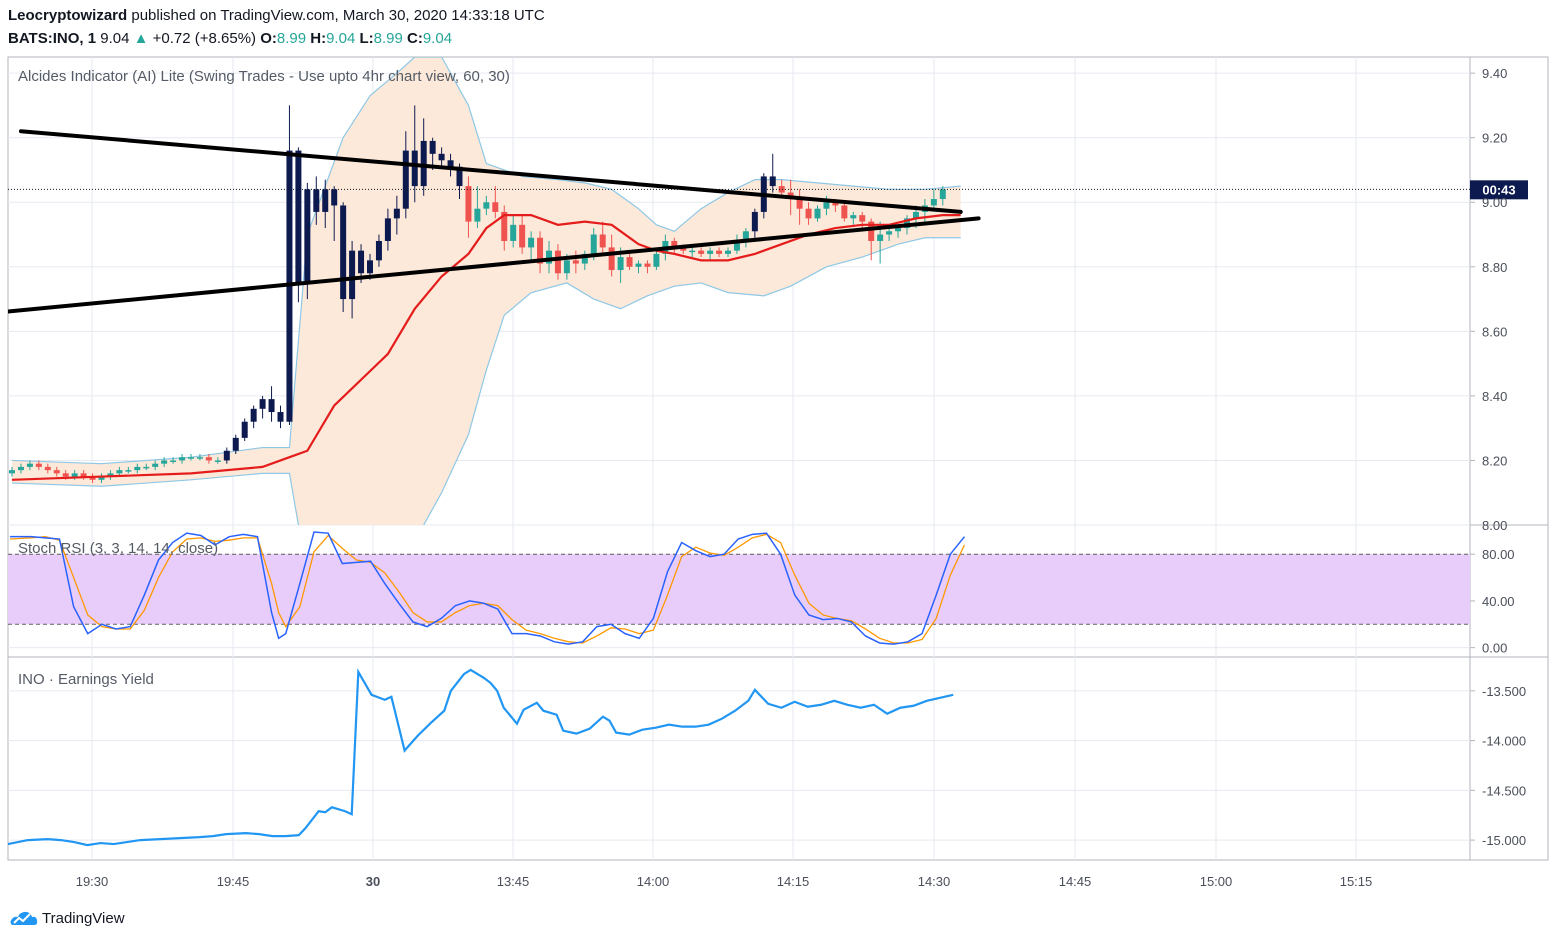 The image size is (1554, 943). What do you see at coordinates (204, 38) in the screenshot?
I see `price-change: +0.72 (+8.65%)` at bounding box center [204, 38].